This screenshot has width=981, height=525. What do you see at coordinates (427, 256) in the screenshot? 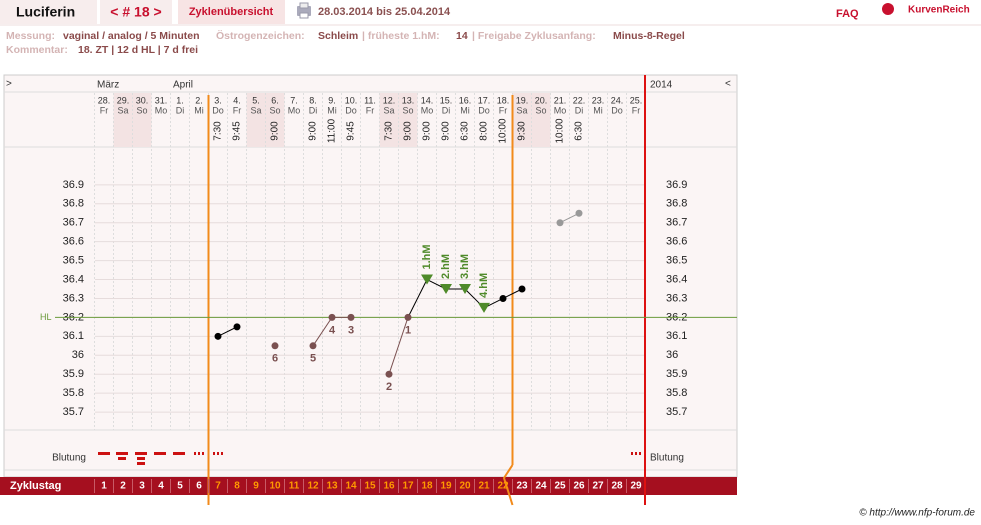
I see `hm-label: 1.hM` at bounding box center [427, 256].